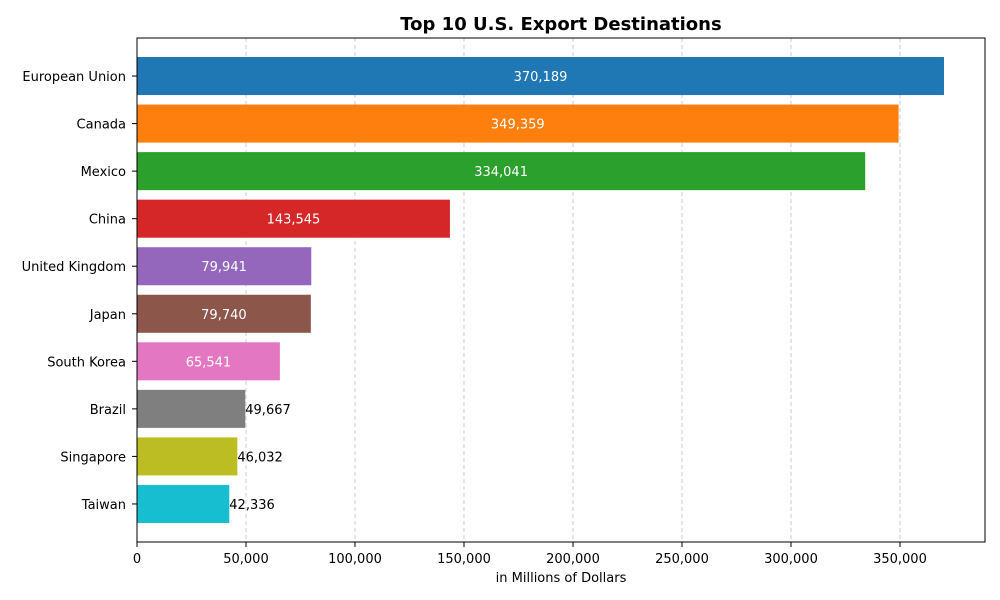  I want to click on bar-taiwan, so click(183, 503).